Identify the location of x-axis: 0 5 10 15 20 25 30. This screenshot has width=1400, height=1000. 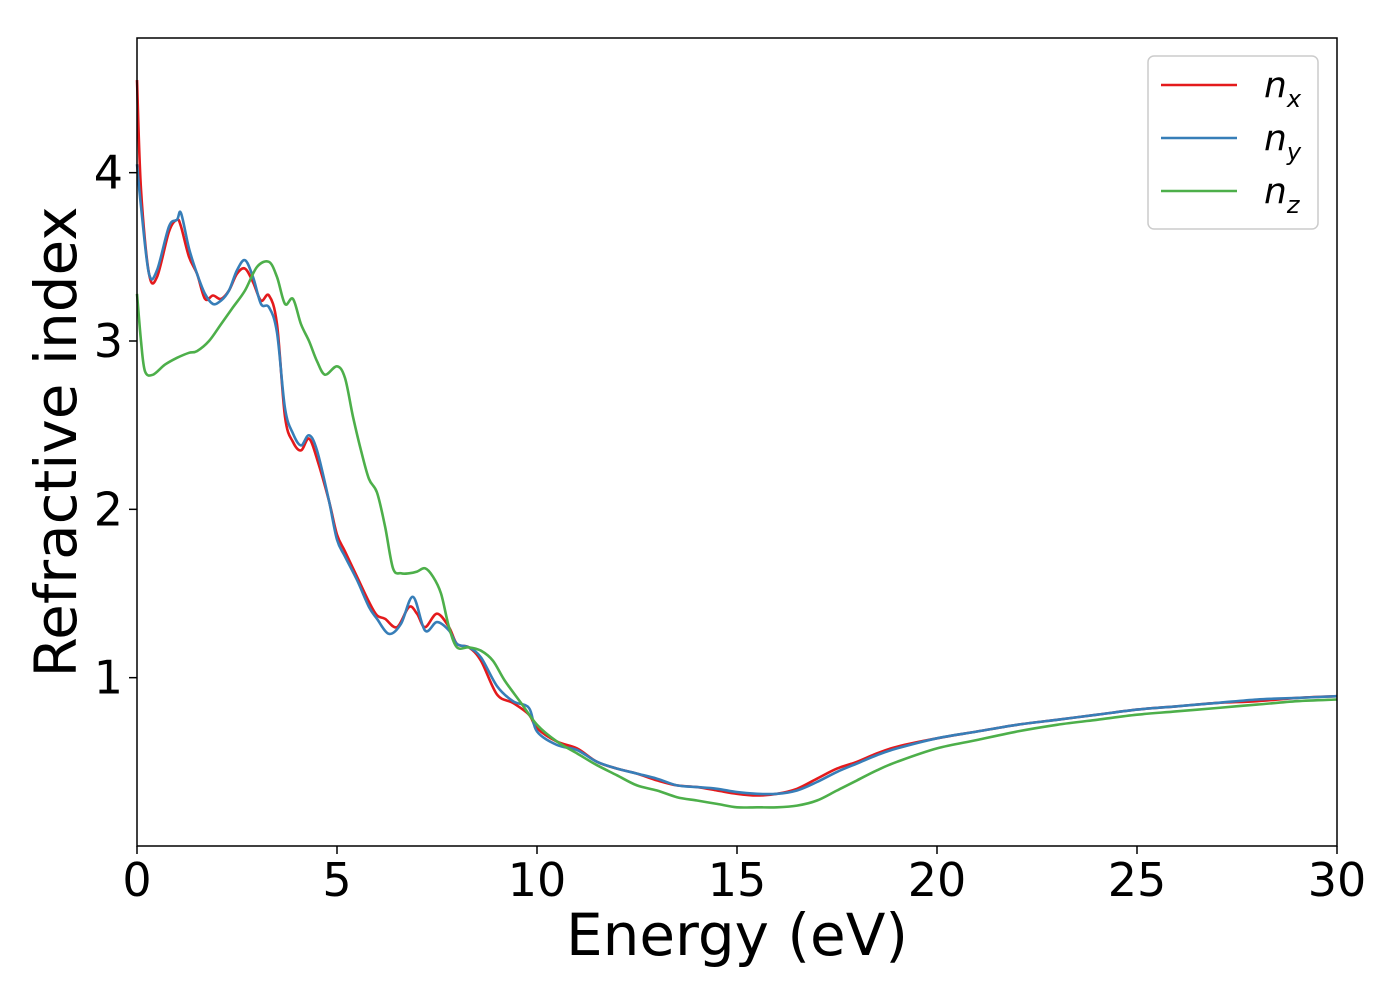
(744, 876).